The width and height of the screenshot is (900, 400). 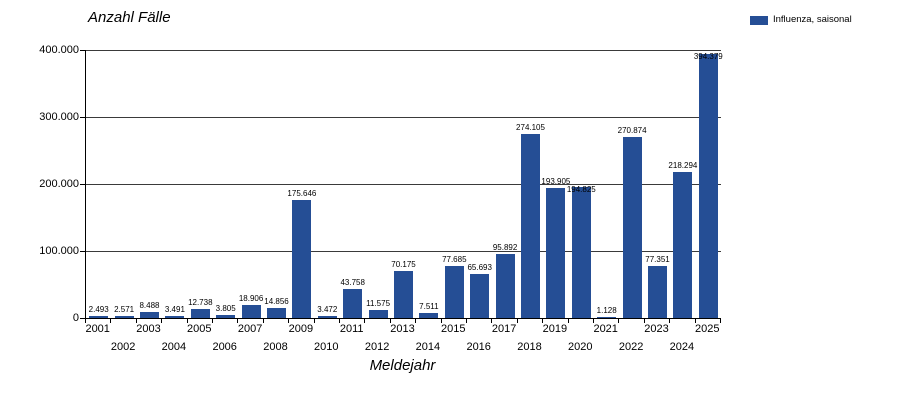 I want to click on x-axis-tick-label: 2002, so click(x=123, y=347).